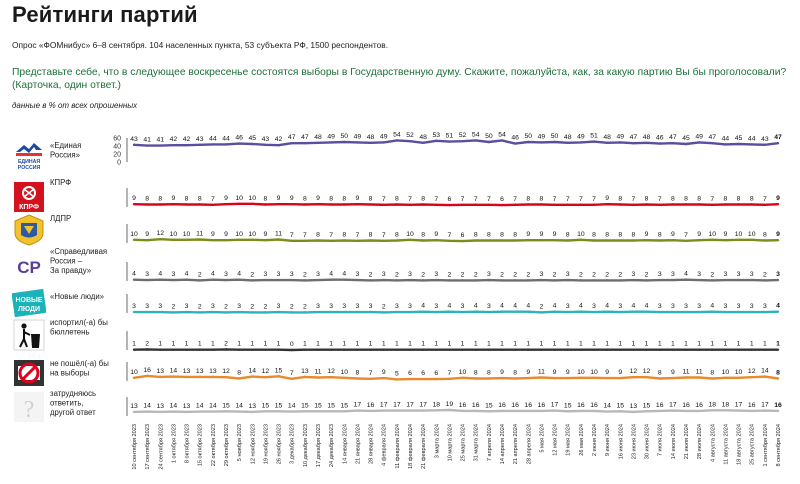  I want to click on series-line, so click(456, 312).